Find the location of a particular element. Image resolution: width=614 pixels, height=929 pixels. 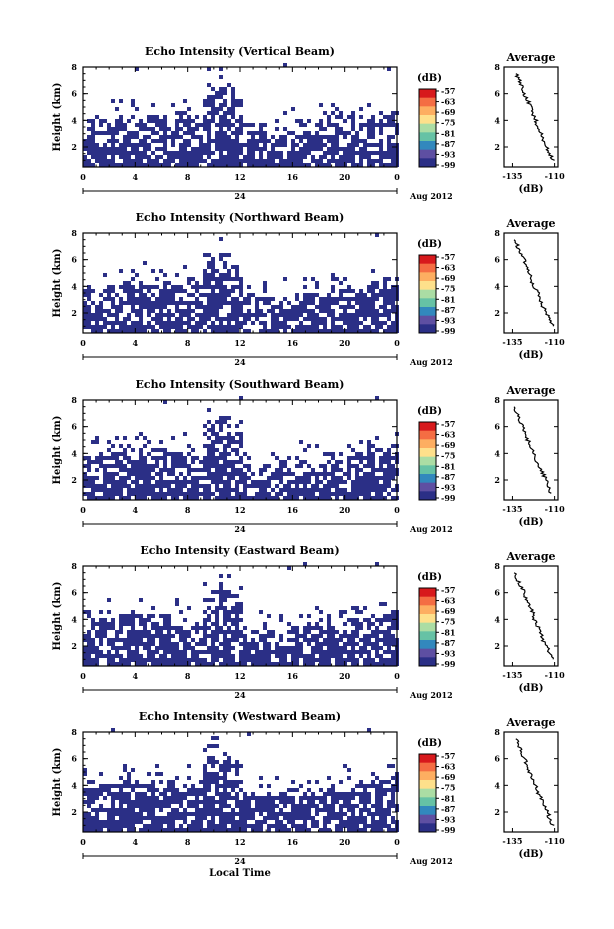

average-x-tick-label: -110 is located at coordinates (555, 176).